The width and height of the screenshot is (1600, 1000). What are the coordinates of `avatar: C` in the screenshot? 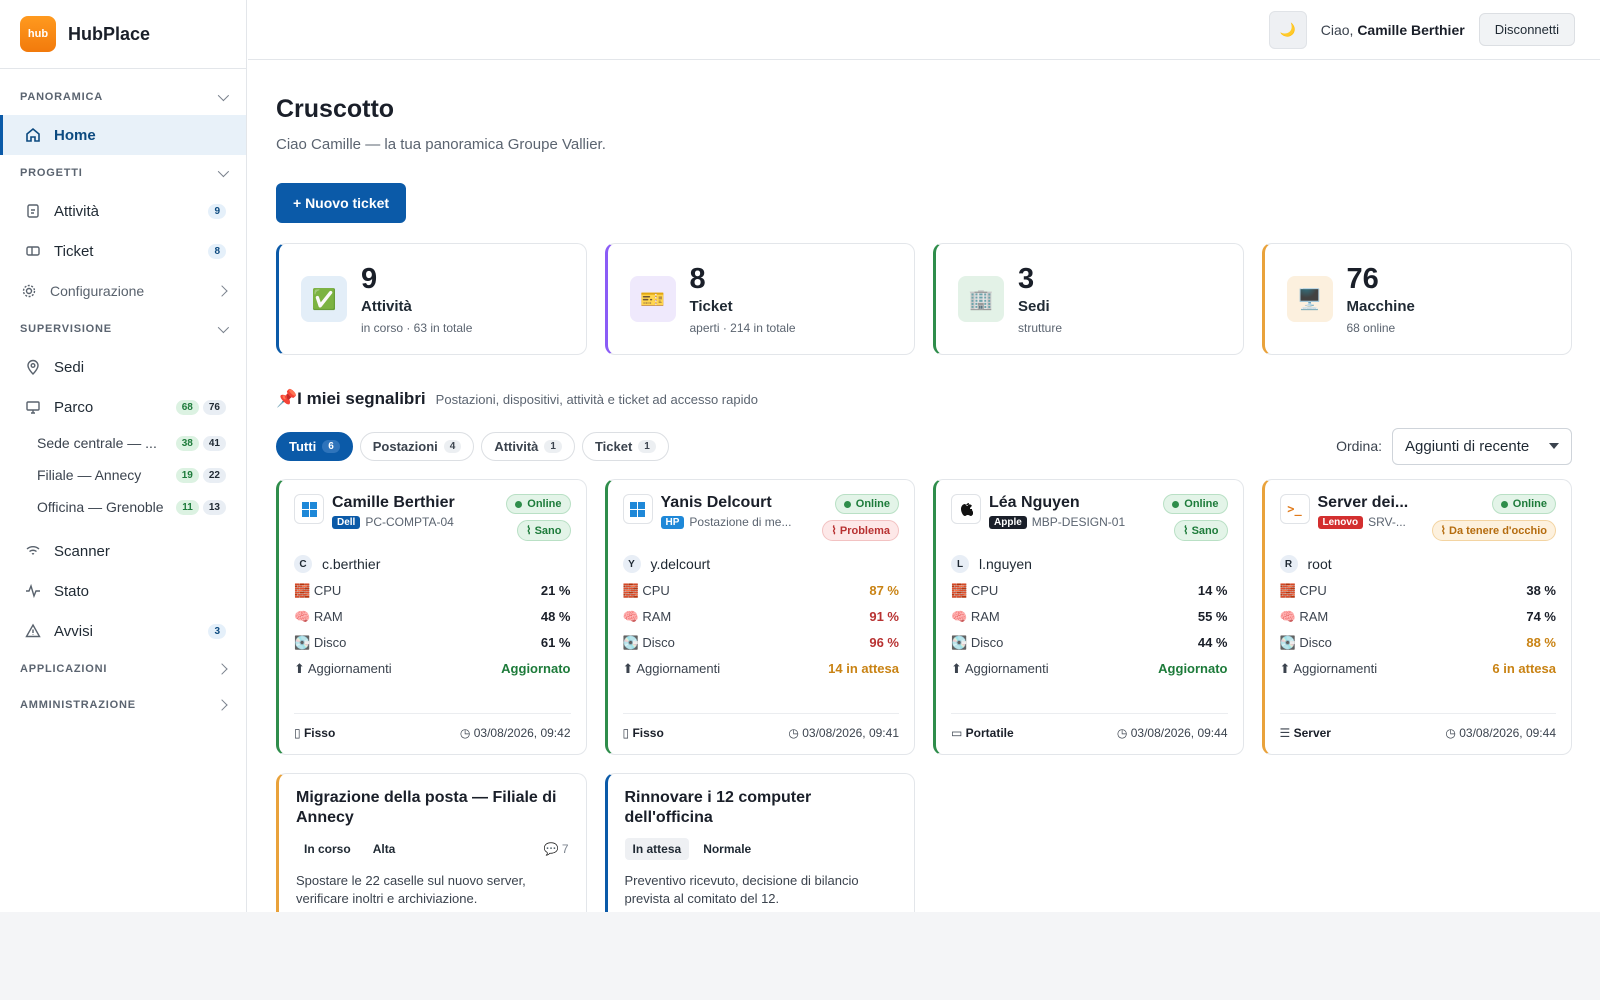 It's located at (303, 564).